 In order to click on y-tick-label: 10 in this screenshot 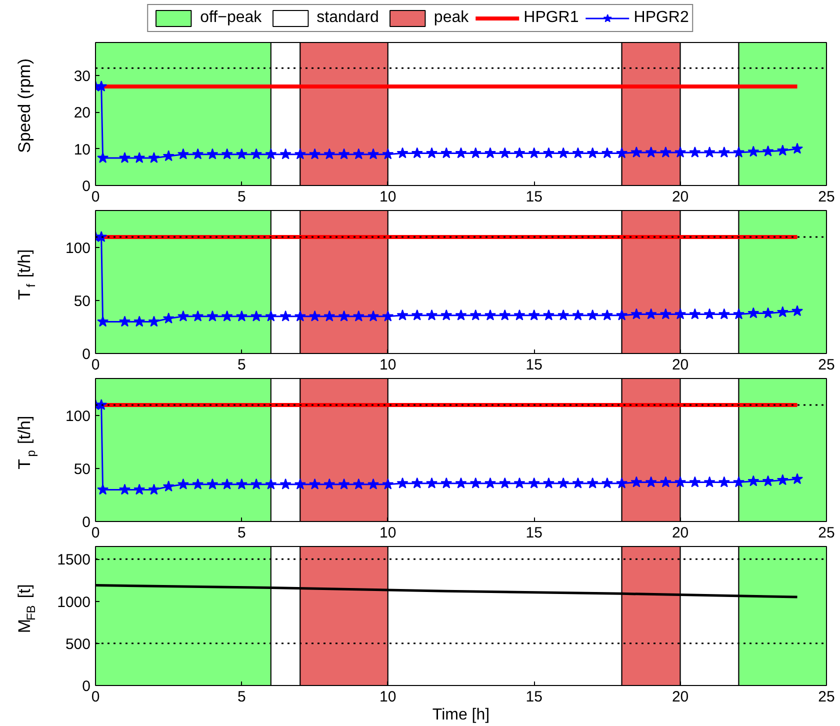, I will do `click(82, 149)`.